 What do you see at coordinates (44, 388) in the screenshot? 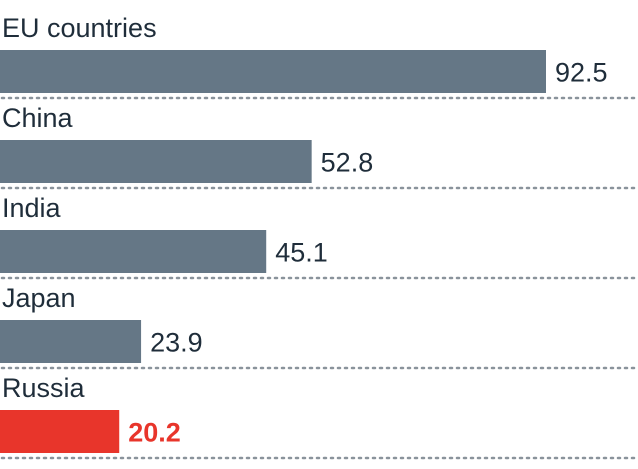
I see `category-label: Russia` at bounding box center [44, 388].